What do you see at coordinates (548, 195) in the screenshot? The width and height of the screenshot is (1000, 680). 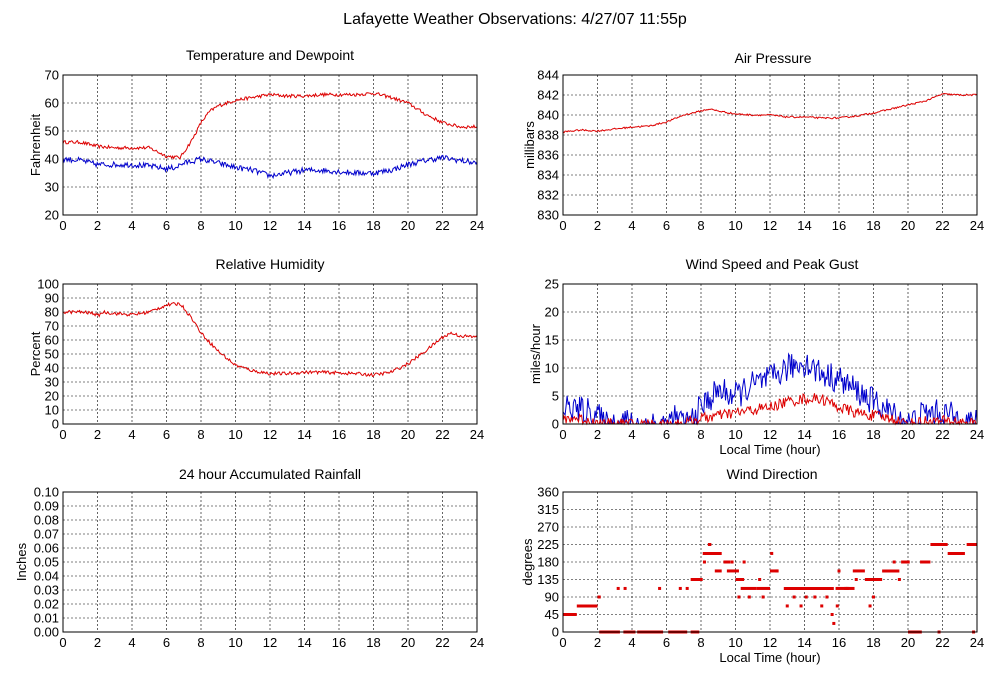 I see `y-tick-label: 832` at bounding box center [548, 195].